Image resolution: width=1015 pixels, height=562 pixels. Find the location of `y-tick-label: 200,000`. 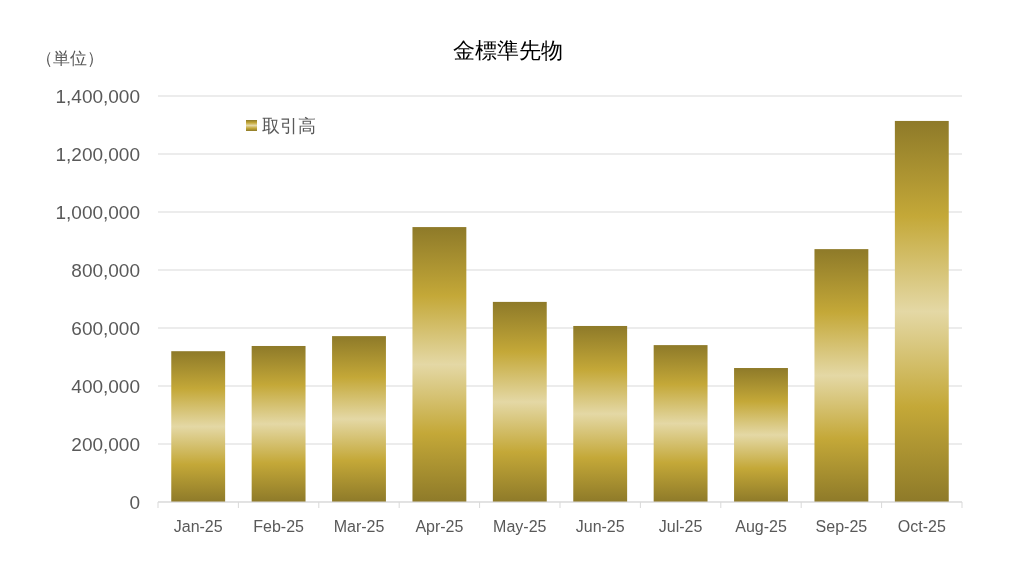

y-tick-label: 200,000 is located at coordinates (105, 444).